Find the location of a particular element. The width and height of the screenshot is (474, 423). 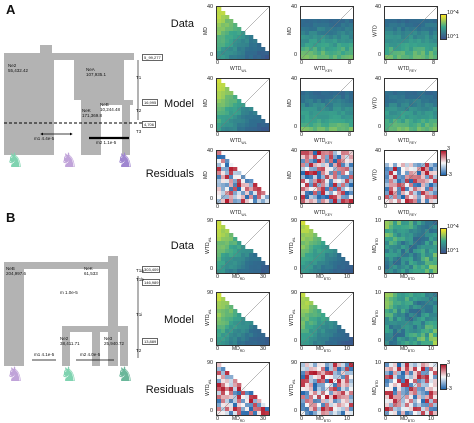

demographic-tree-b is located at coordinates (71, 311).